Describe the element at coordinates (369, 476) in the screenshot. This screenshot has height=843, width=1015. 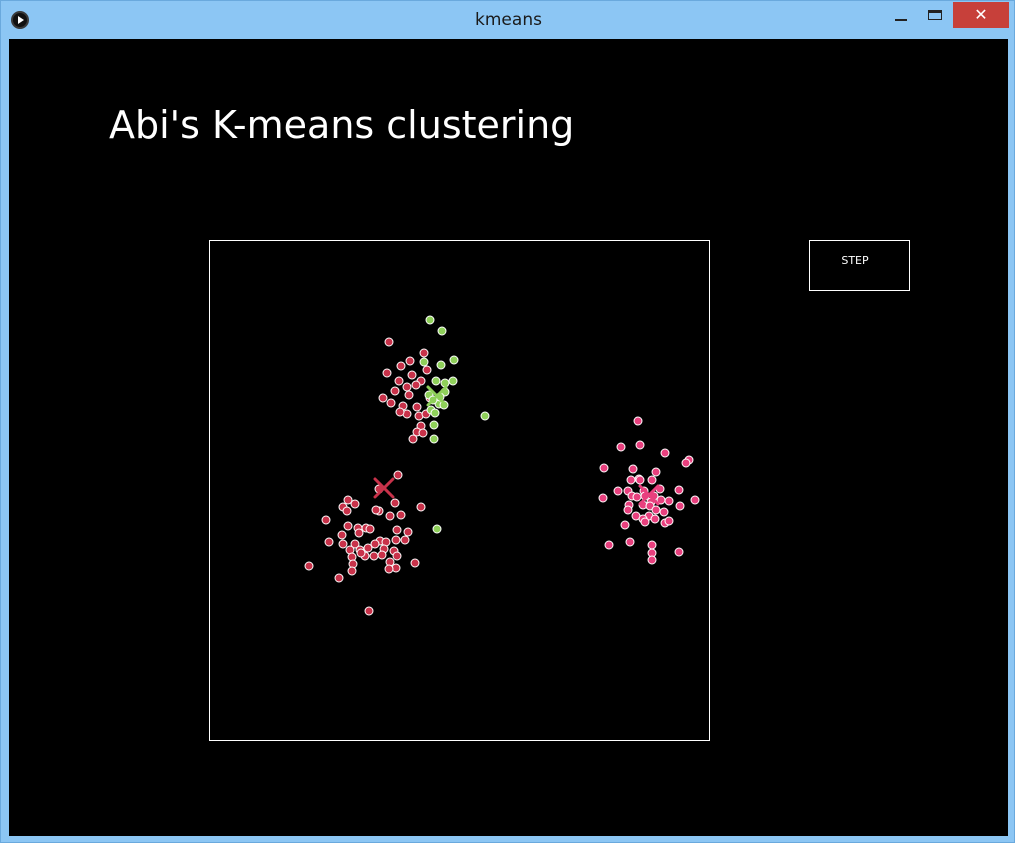
I see `cluster-red` at that location.